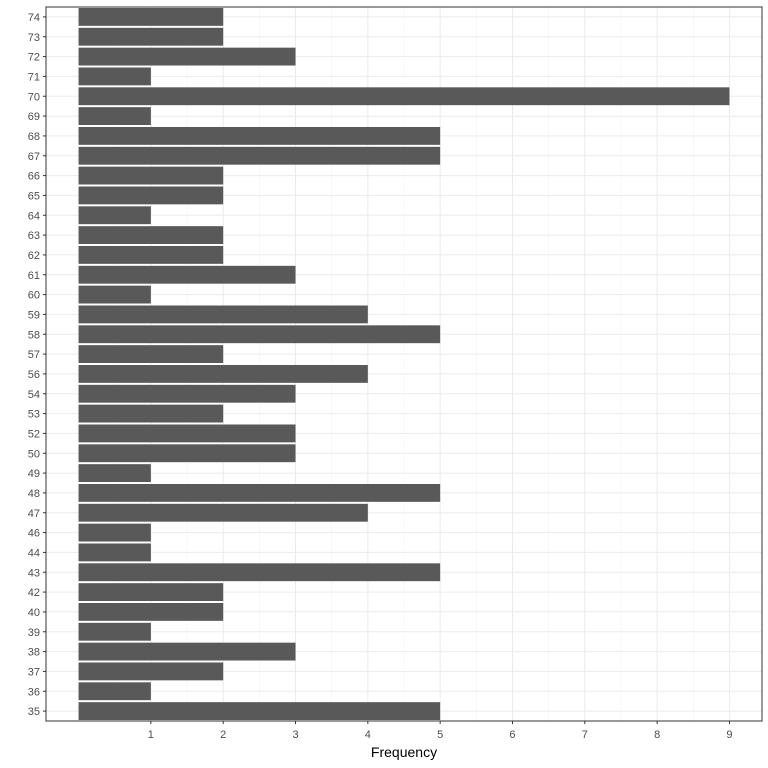  Describe the element at coordinates (34, 454) in the screenshot. I see `y-tick-label: 50` at that location.